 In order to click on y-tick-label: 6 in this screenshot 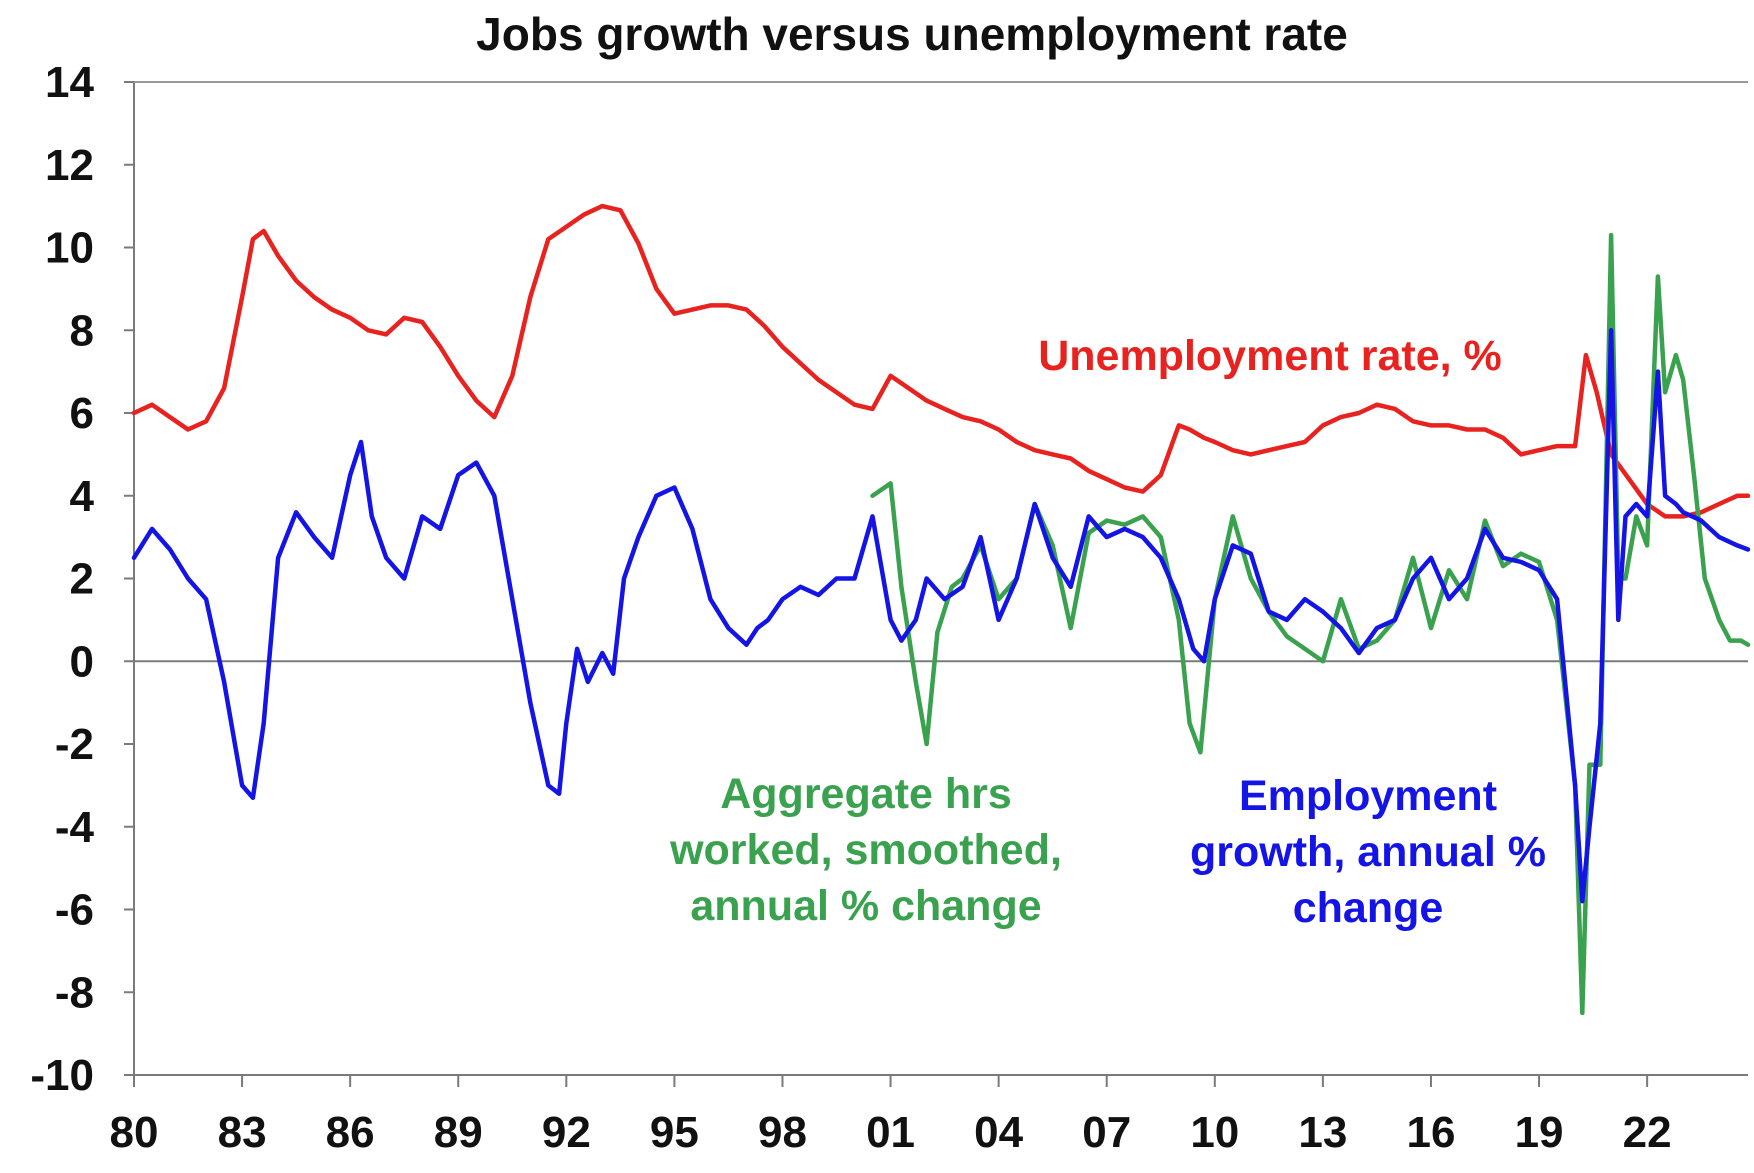, I will do `click(82, 413)`.